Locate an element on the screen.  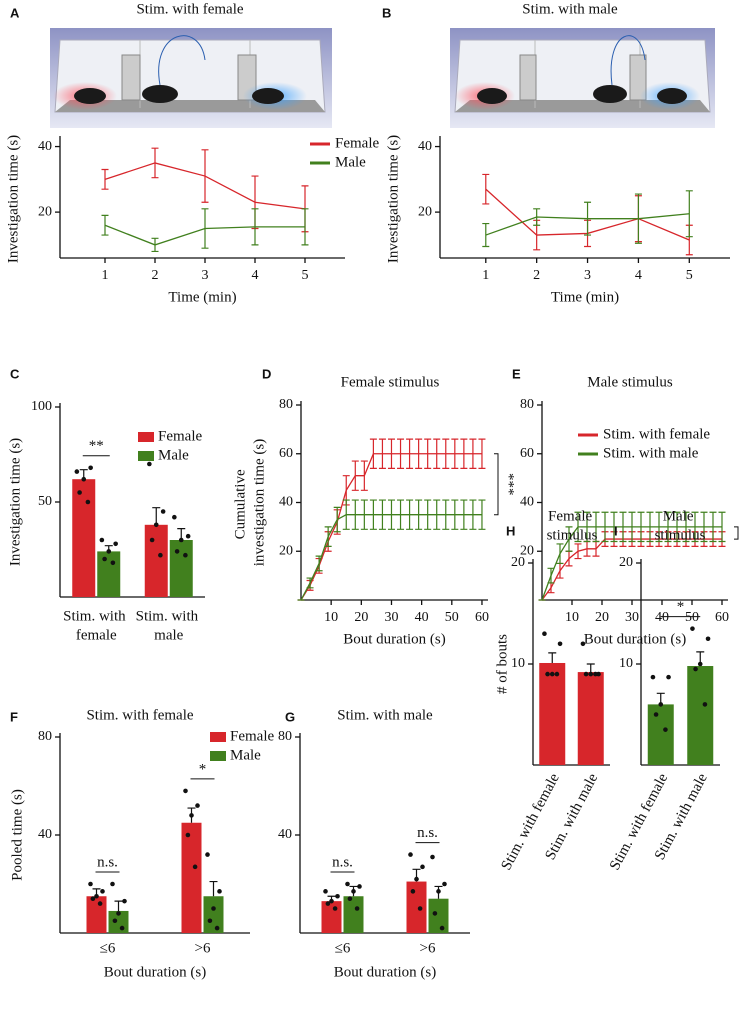
x-tick-label: 10 is located at coordinates (331, 617).